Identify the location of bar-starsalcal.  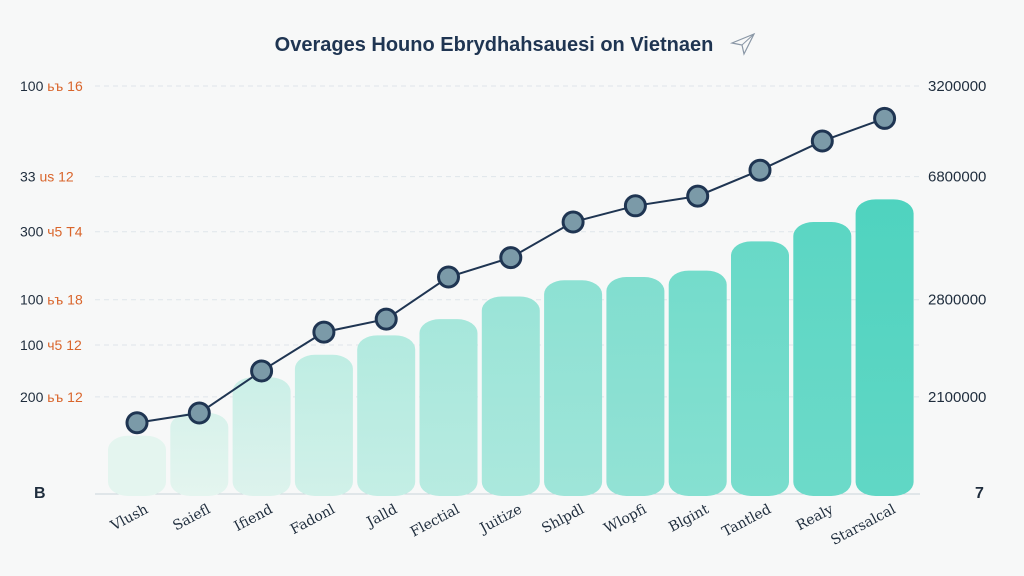
(884, 348).